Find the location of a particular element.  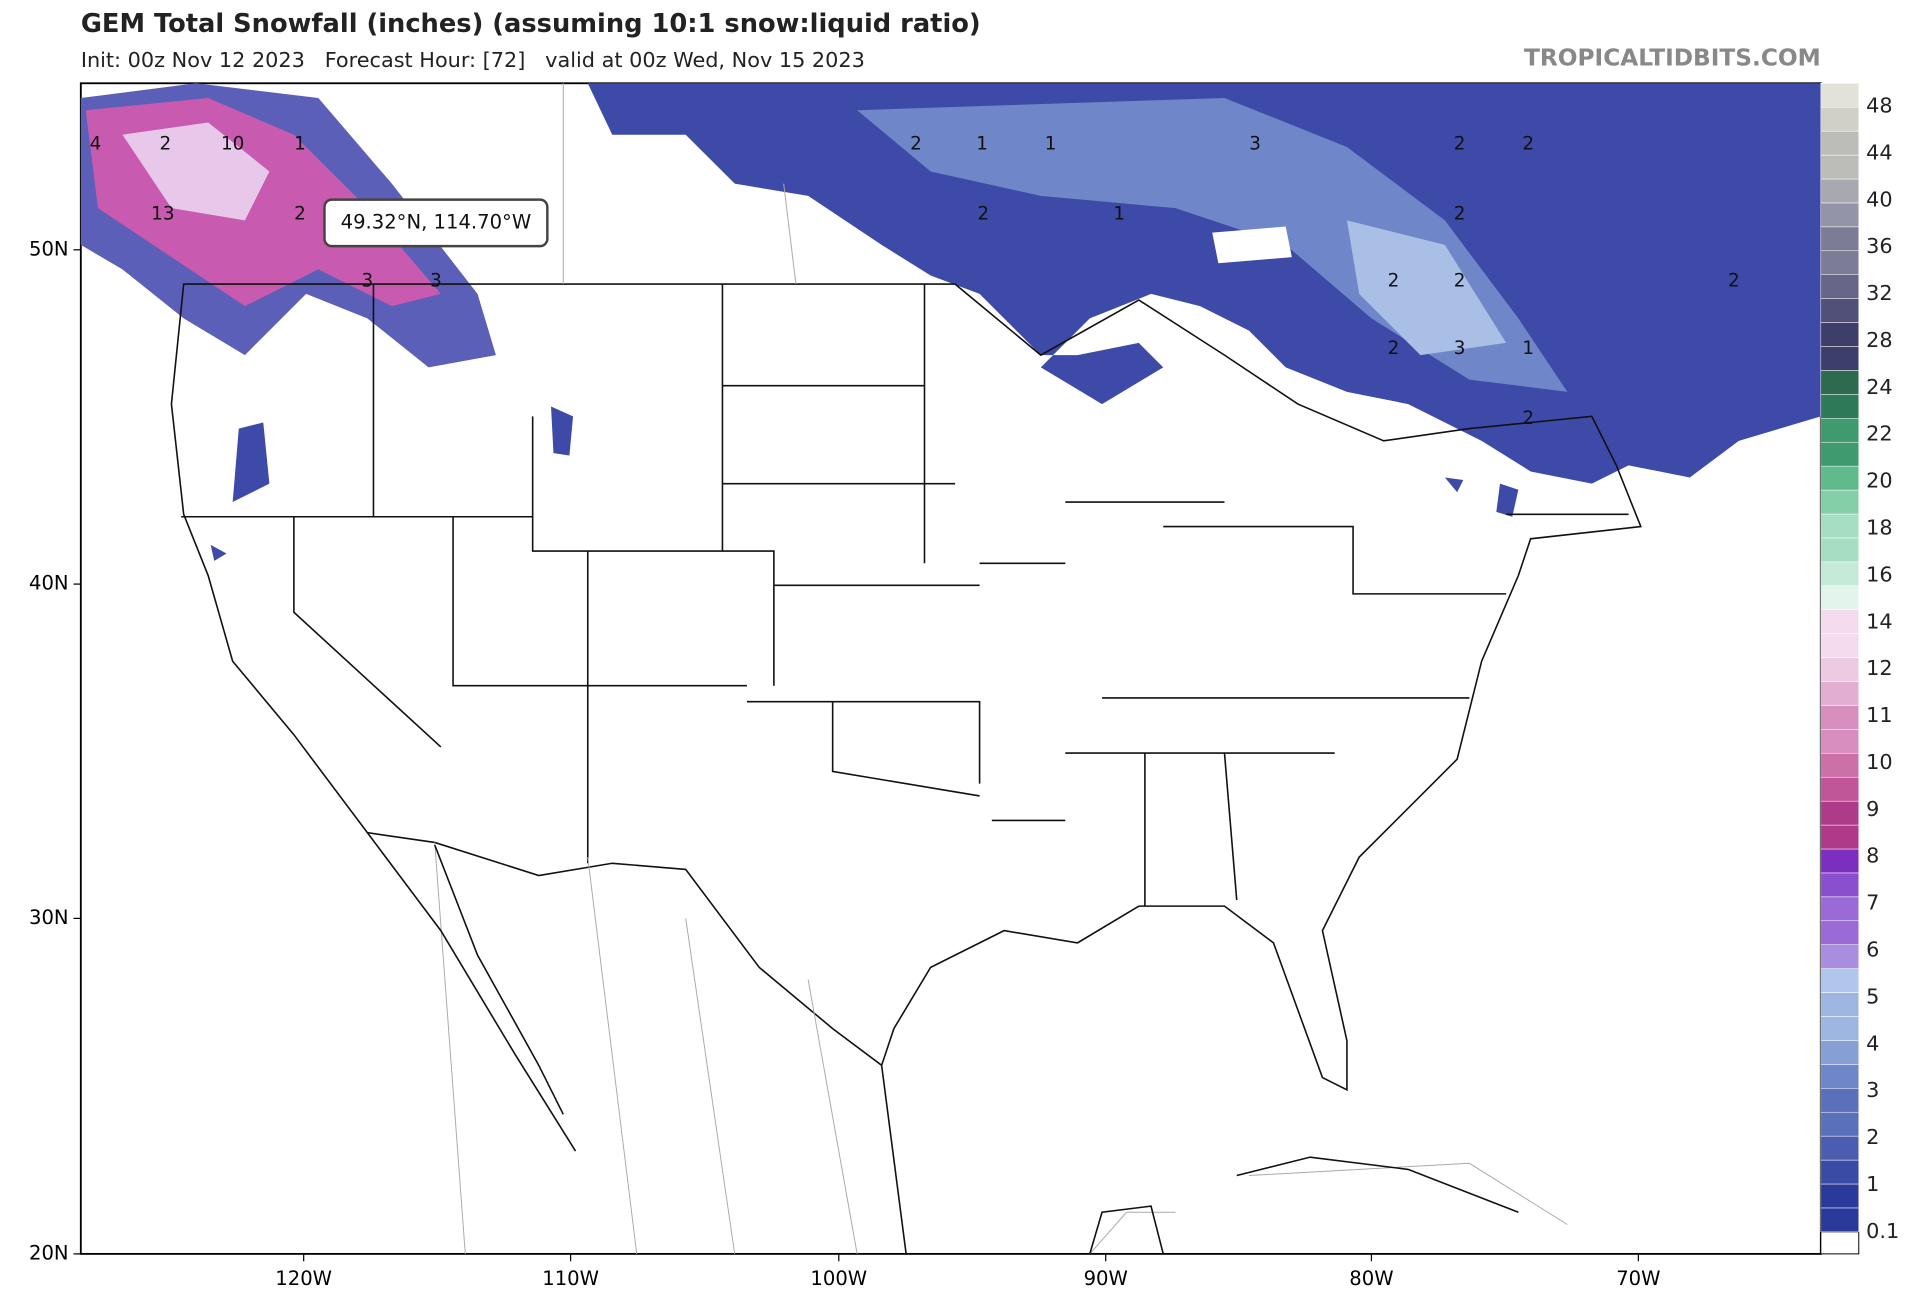

lon-label: 100W is located at coordinates (838, 1278).